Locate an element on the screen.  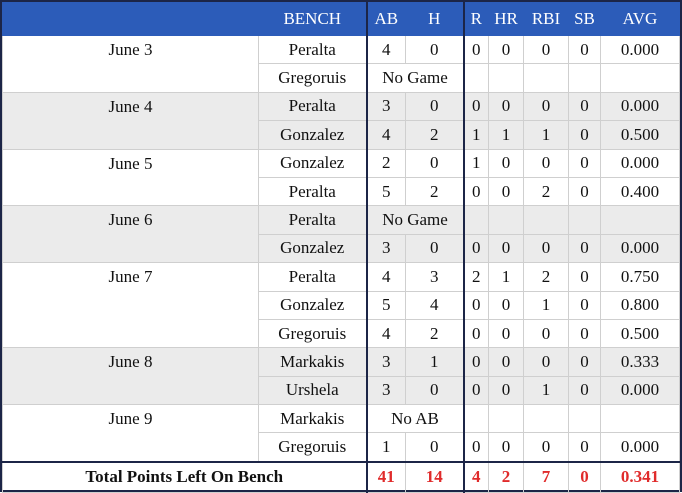
header-cell: AB is located at coordinates (385, 19).